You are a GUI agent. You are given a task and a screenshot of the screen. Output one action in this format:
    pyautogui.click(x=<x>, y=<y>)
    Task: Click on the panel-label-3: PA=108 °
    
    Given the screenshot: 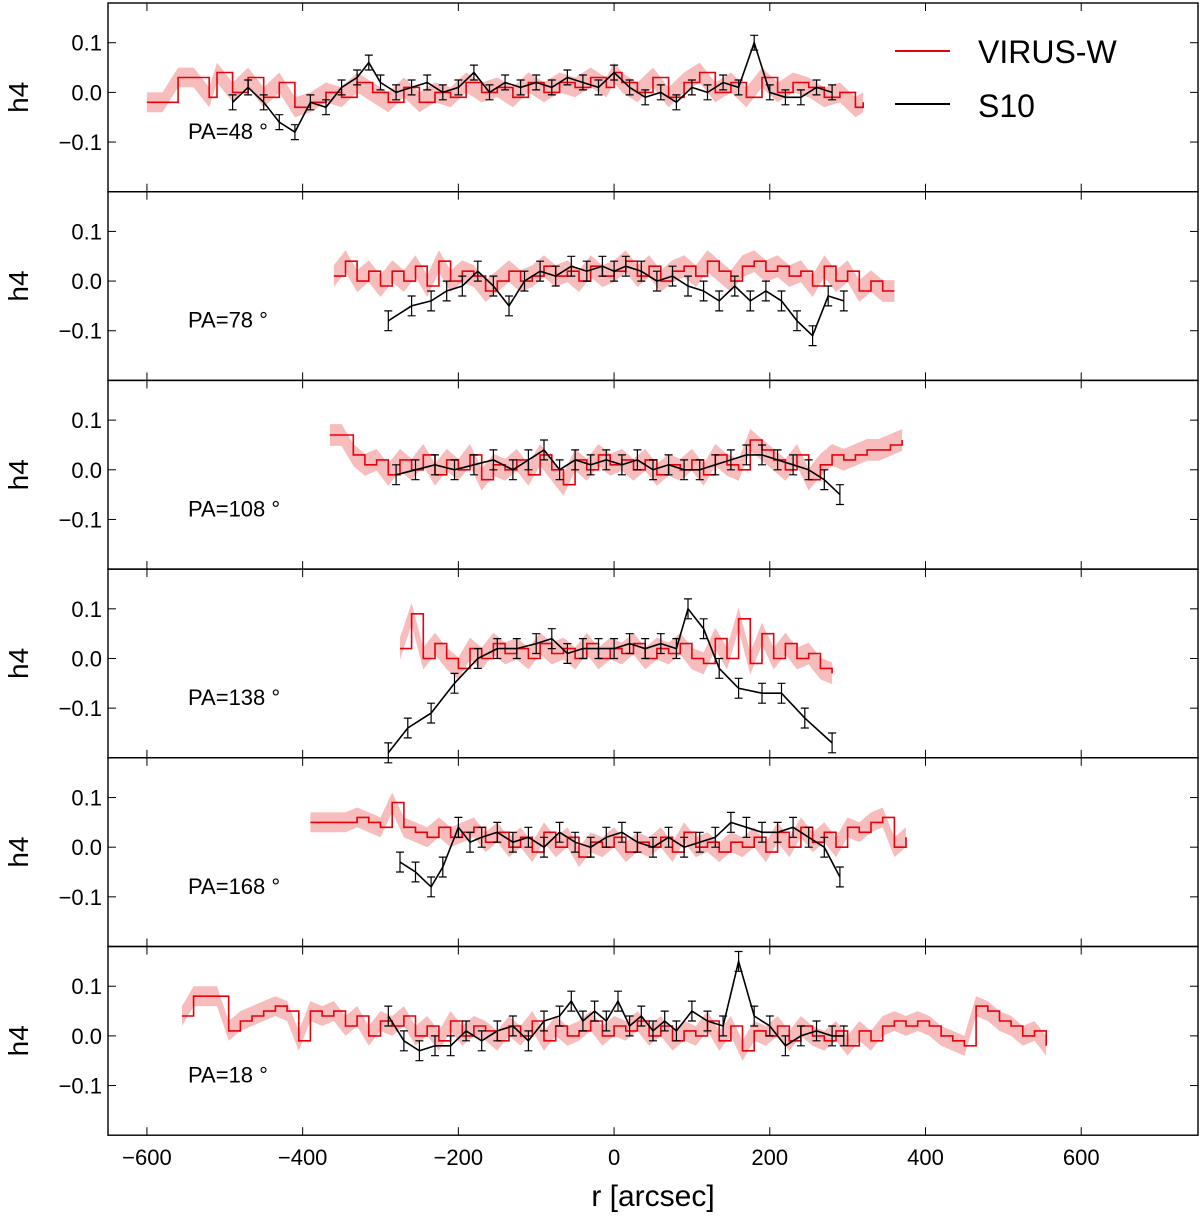 What is the action you would take?
    pyautogui.click(x=234, y=508)
    